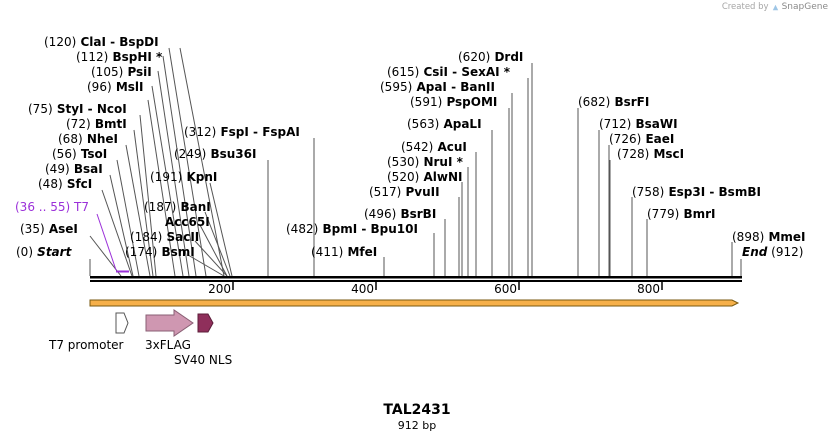  What do you see at coordinates (74, 169) in the screenshot?
I see `enzyme-site-label: (49) BsaI` at bounding box center [74, 169].